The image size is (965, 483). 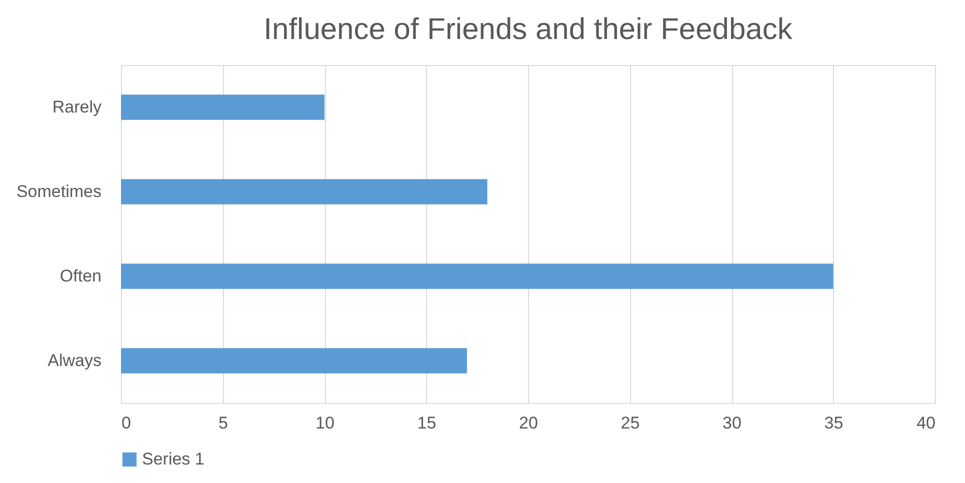 What do you see at coordinates (732, 423) in the screenshot?
I see `x-tick-label: 30` at bounding box center [732, 423].